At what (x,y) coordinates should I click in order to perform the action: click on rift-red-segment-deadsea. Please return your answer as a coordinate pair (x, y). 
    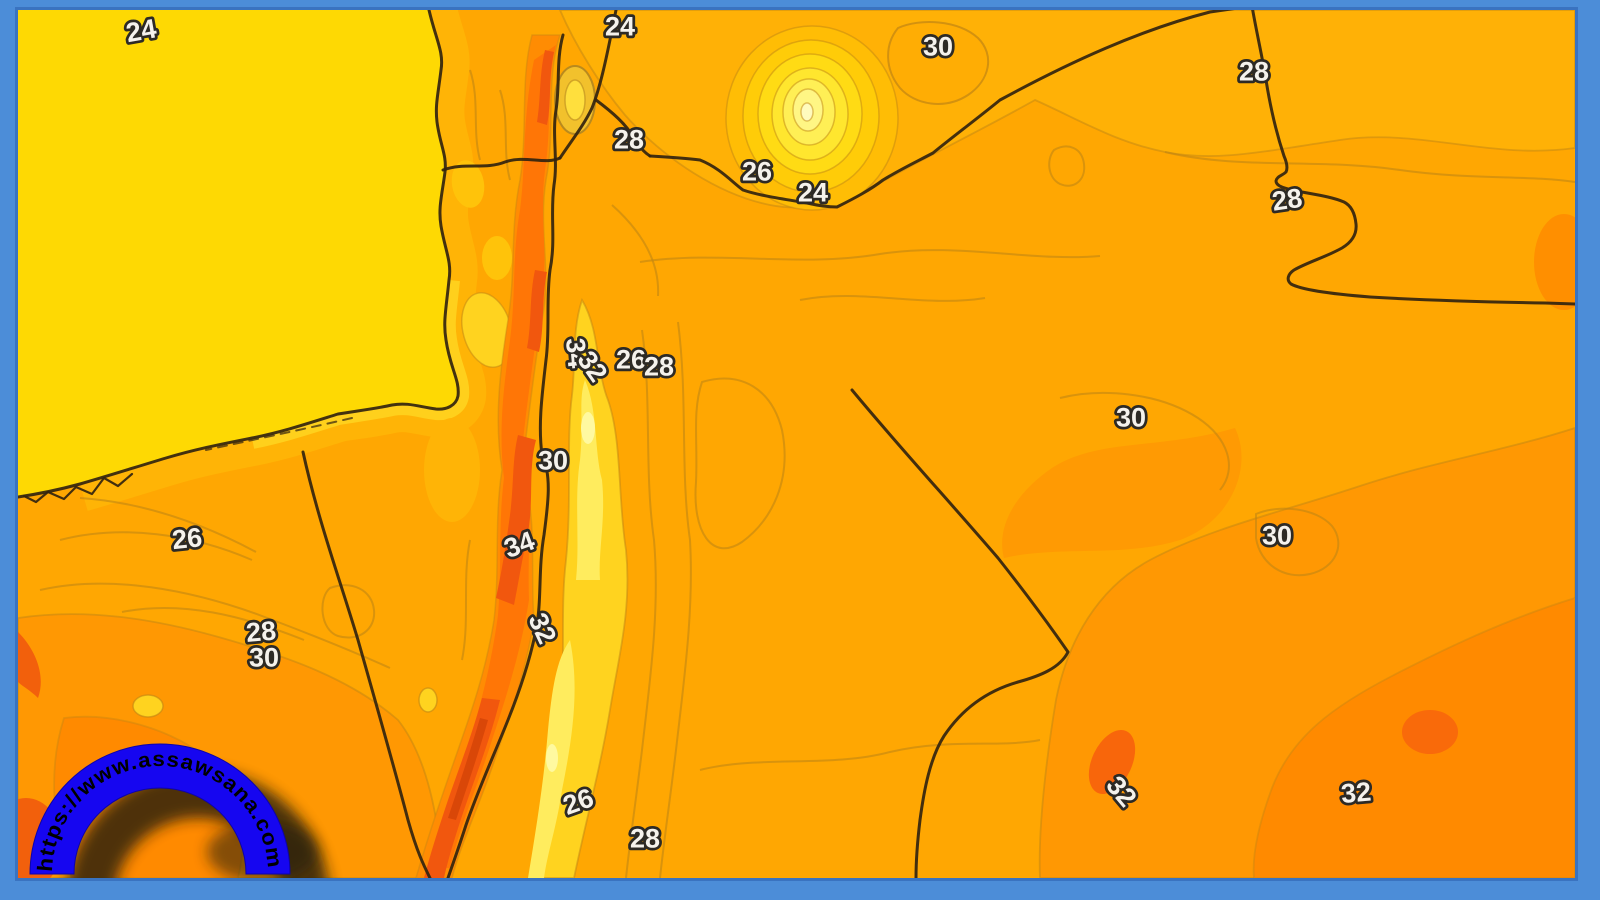
    Looking at the image, I should click on (516, 520).